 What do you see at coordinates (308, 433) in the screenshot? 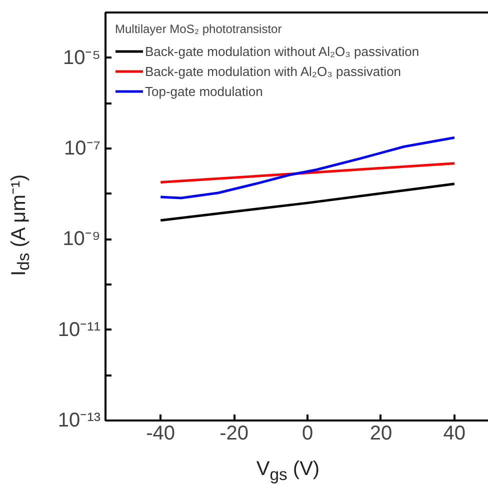
I see `x-tick-label: 0` at bounding box center [308, 433].